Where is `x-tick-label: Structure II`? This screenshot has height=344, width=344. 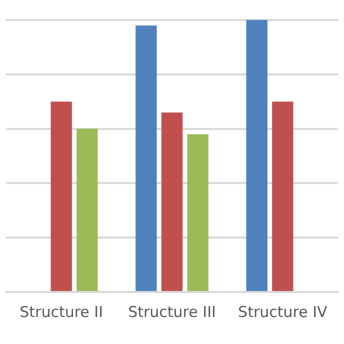
x-tick-label: Structure II is located at coordinates (62, 311).